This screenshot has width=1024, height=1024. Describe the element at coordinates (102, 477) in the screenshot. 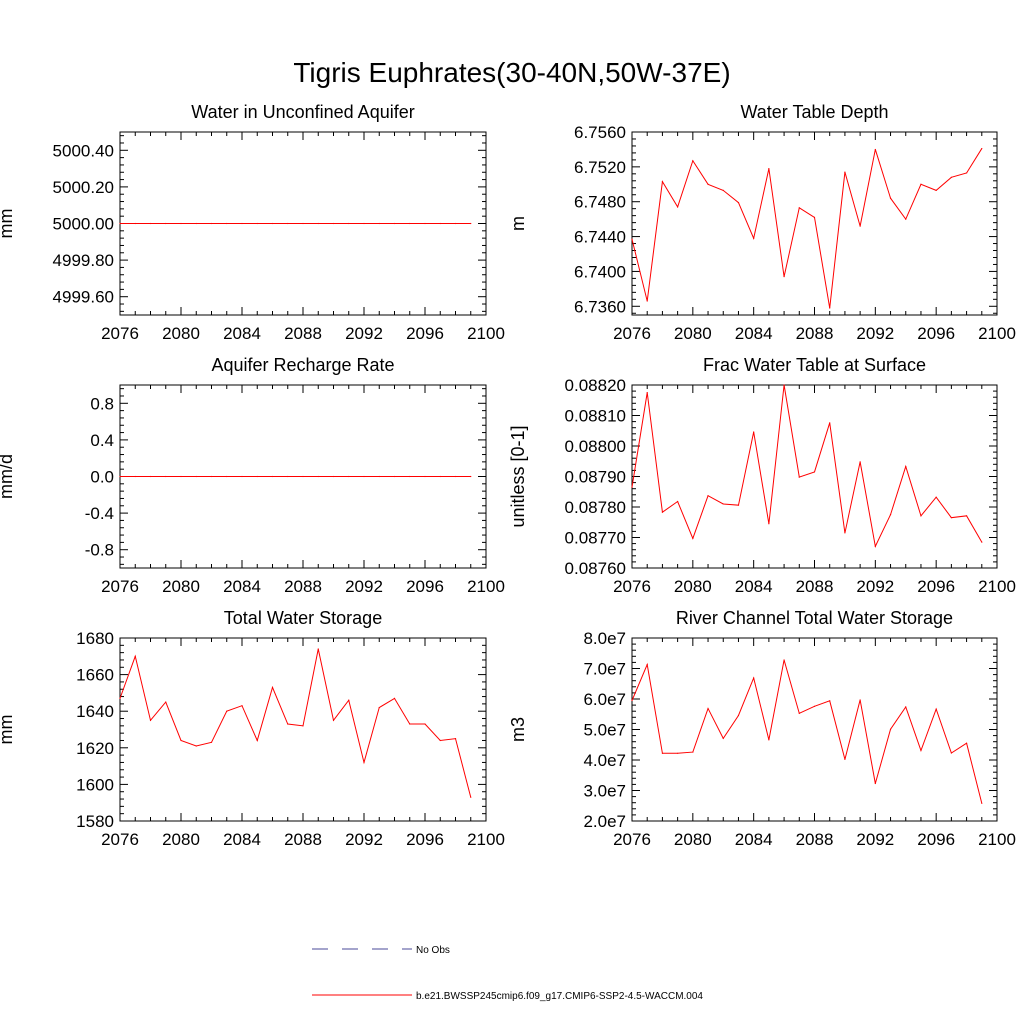

I see `y-tick-label: 0.0` at that location.